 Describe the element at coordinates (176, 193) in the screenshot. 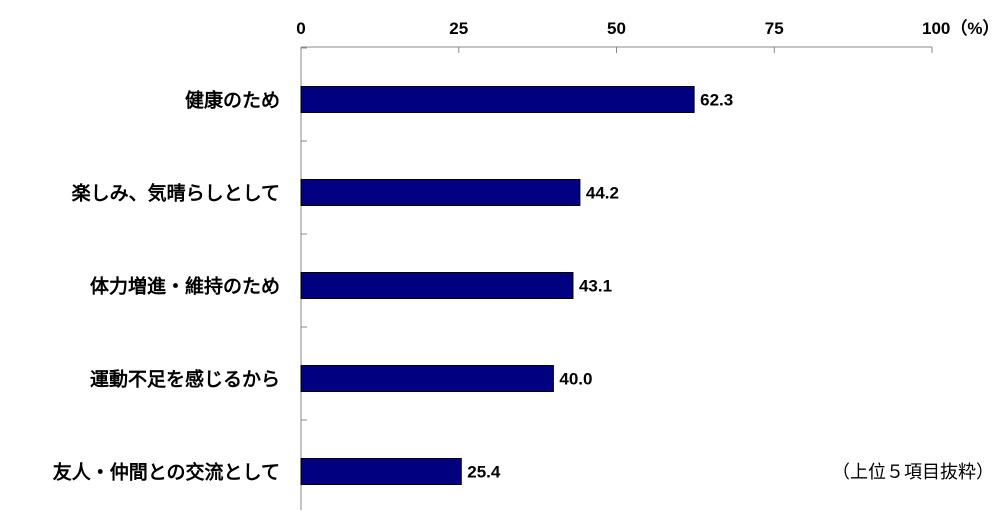

I see `category-label: 楽しみ、気晴らしとして` at that location.